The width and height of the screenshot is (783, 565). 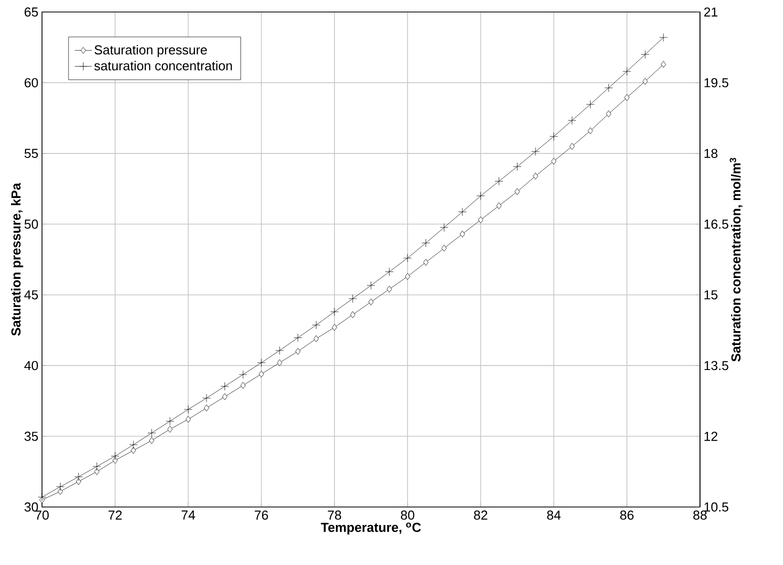 What do you see at coordinates (163, 65) in the screenshot?
I see `legend-label: saturation concentration` at bounding box center [163, 65].